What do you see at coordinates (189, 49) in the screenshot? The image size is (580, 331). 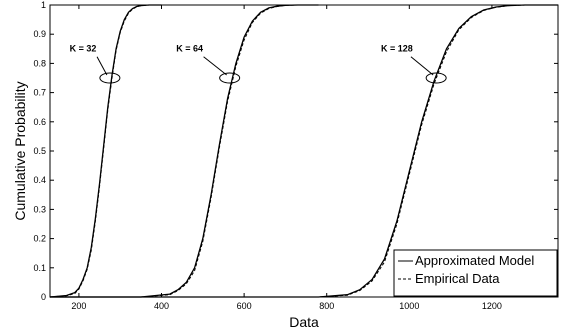 I see `annotation-label: K = 64` at bounding box center [189, 49].